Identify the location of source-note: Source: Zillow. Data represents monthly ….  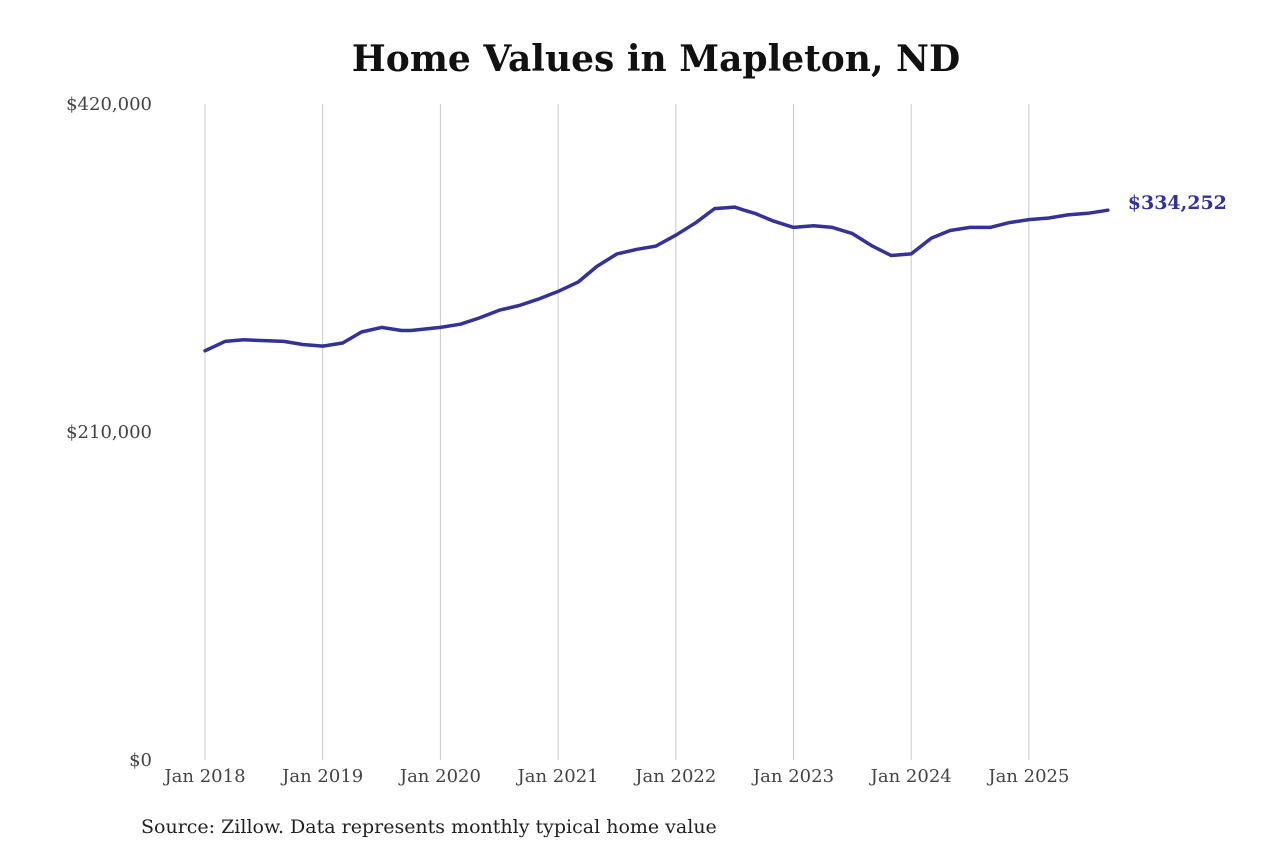
(429, 827).